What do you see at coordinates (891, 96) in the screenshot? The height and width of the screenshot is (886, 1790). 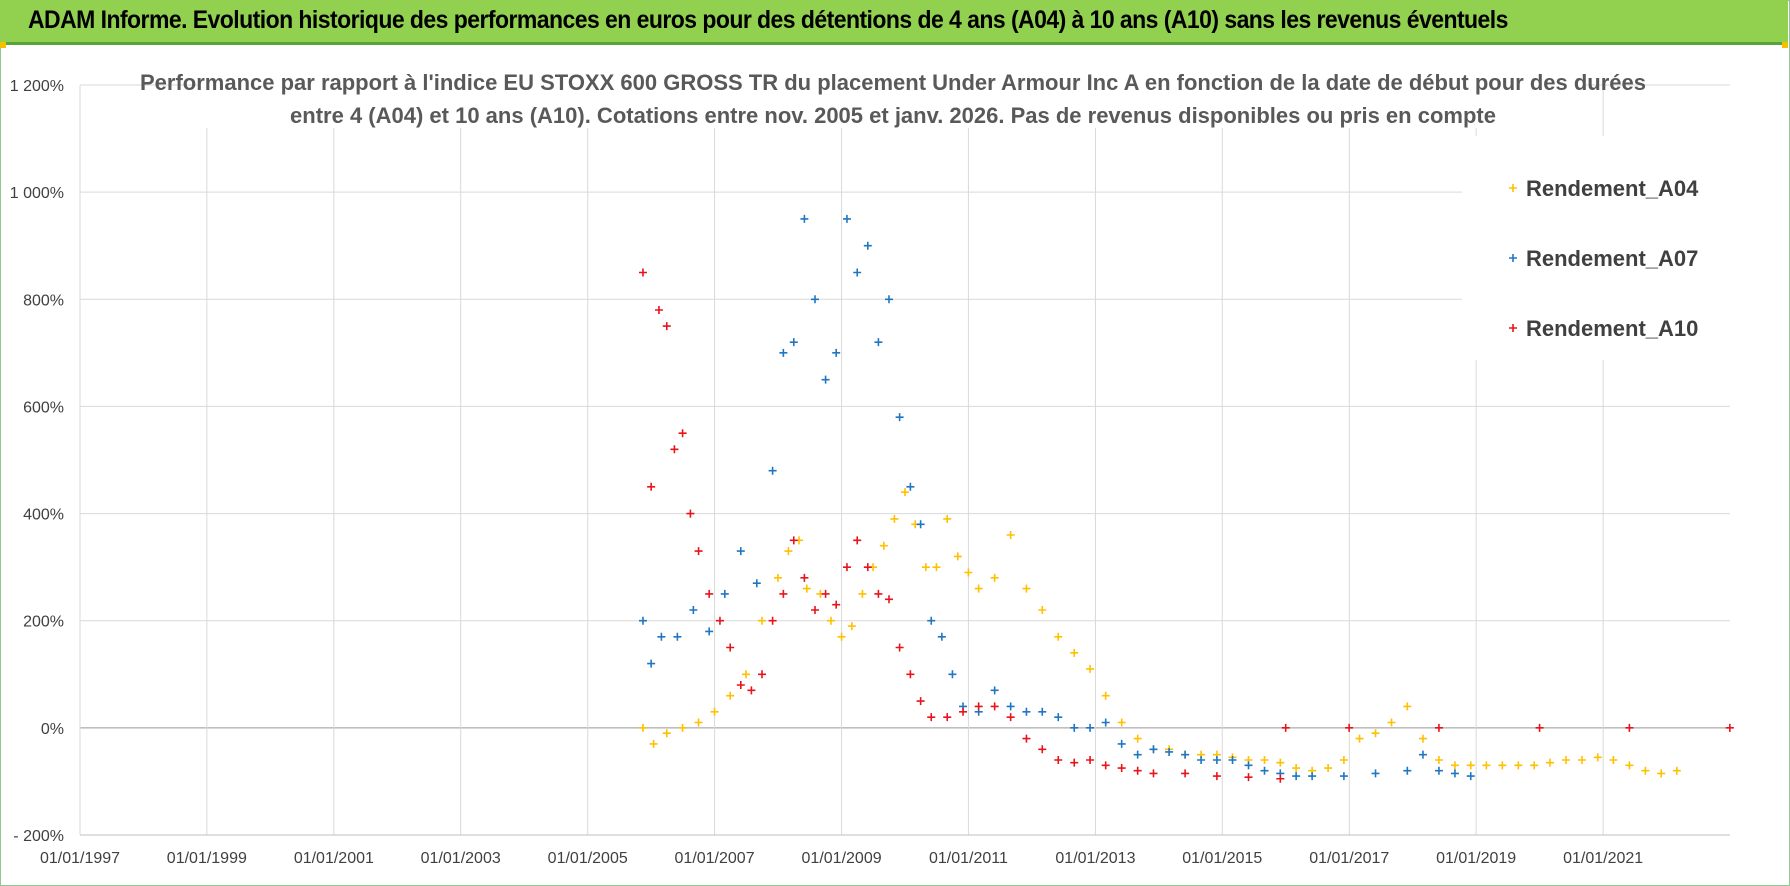 I see `chart-title-background` at bounding box center [891, 96].